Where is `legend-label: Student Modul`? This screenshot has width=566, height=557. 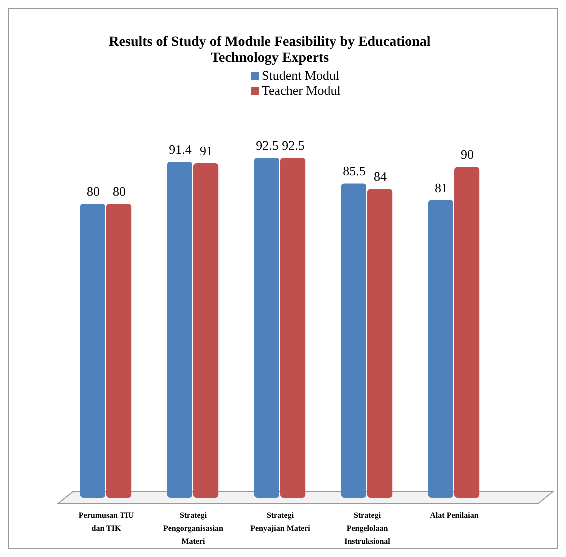 legend-label: Student Modul is located at coordinates (301, 75).